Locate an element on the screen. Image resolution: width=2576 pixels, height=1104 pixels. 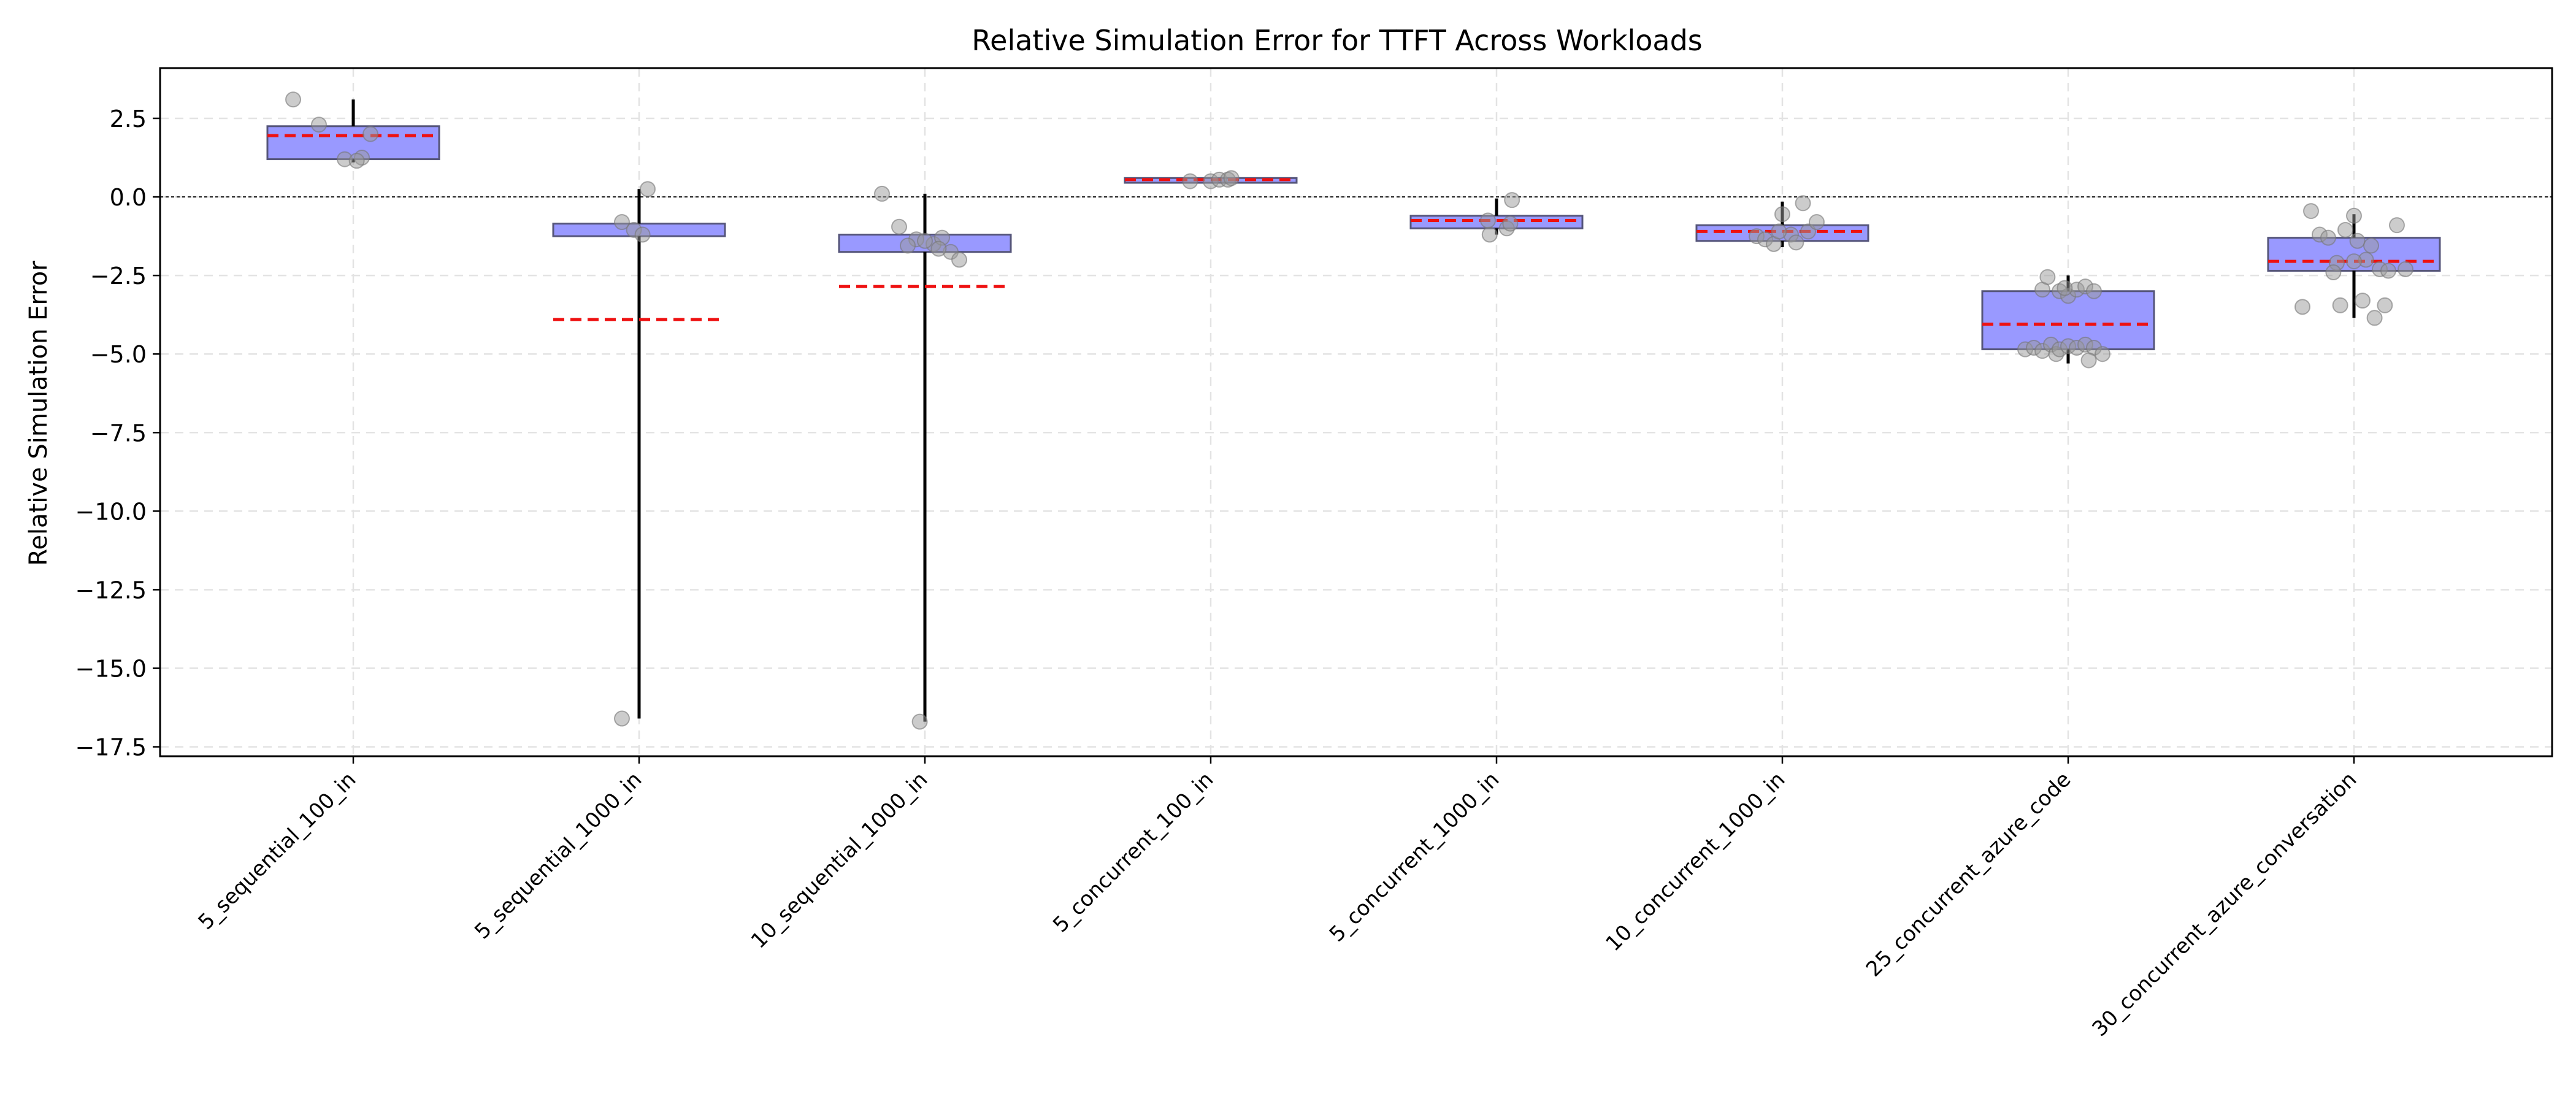
y-tick-label: −7.5 is located at coordinates (118, 433).